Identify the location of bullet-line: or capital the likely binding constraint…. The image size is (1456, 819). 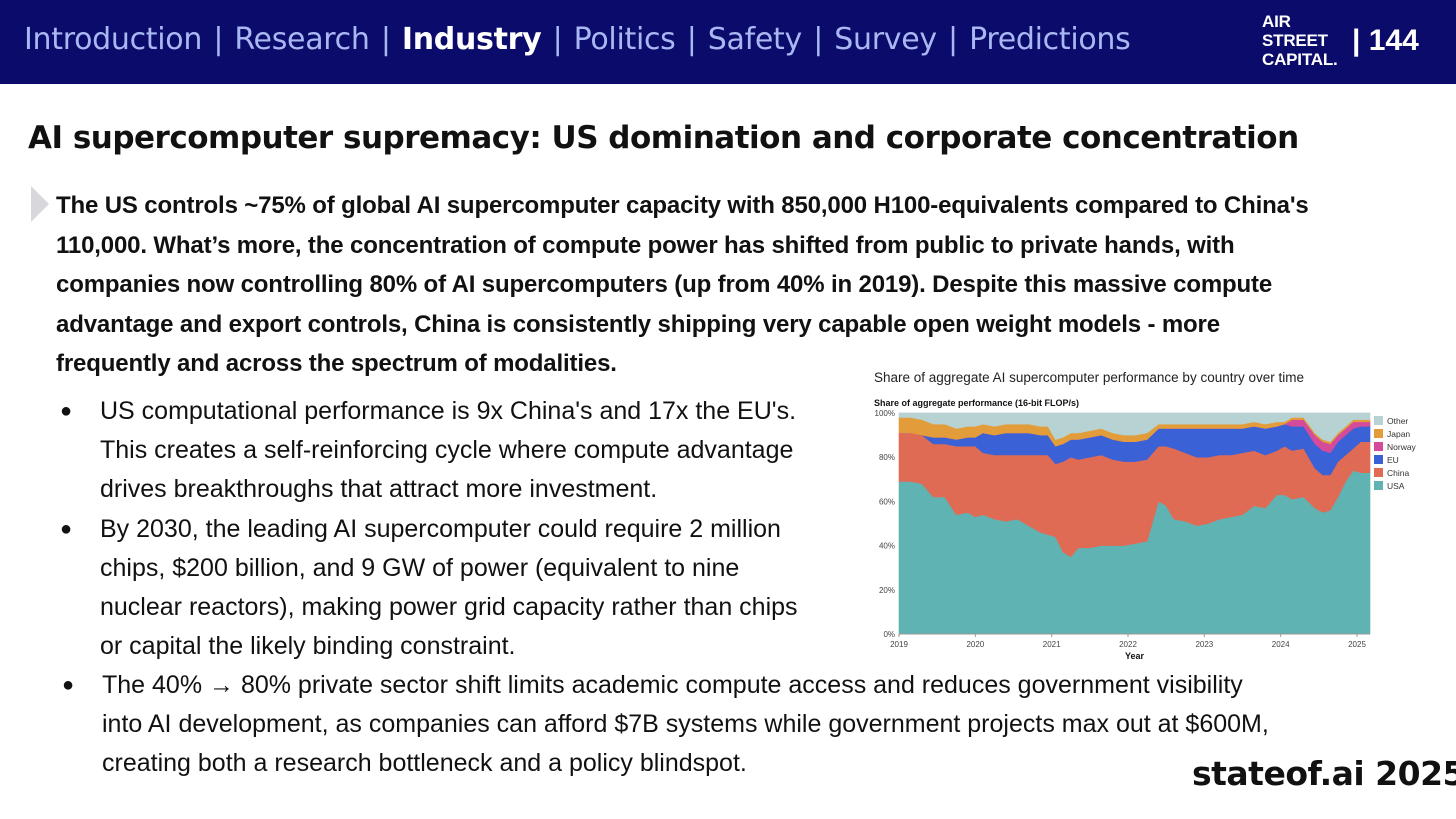
(308, 646).